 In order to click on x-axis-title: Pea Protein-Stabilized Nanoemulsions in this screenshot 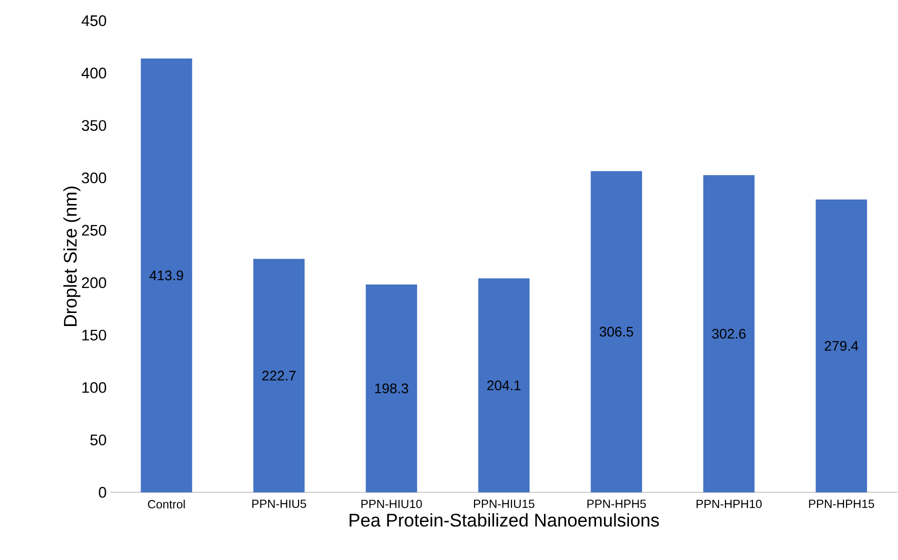, I will do `click(504, 519)`.